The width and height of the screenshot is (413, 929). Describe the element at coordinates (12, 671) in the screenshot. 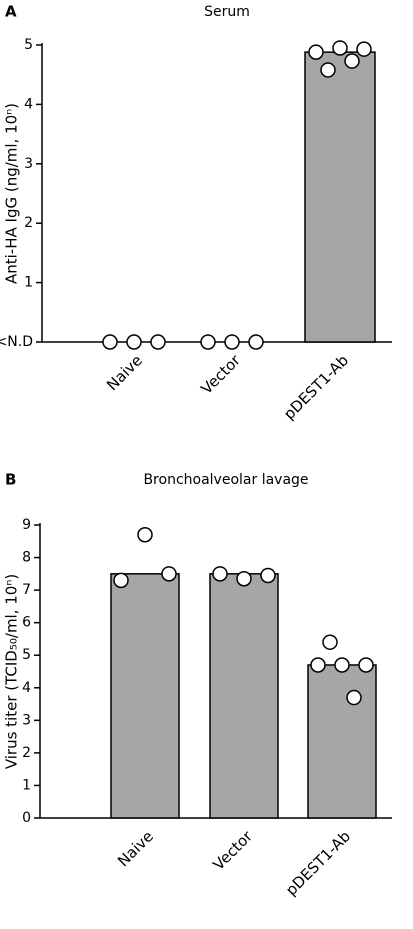

I see `y-axis-label: Virus titer (TCID₅₀/ml, 10ⁿ)` at that location.